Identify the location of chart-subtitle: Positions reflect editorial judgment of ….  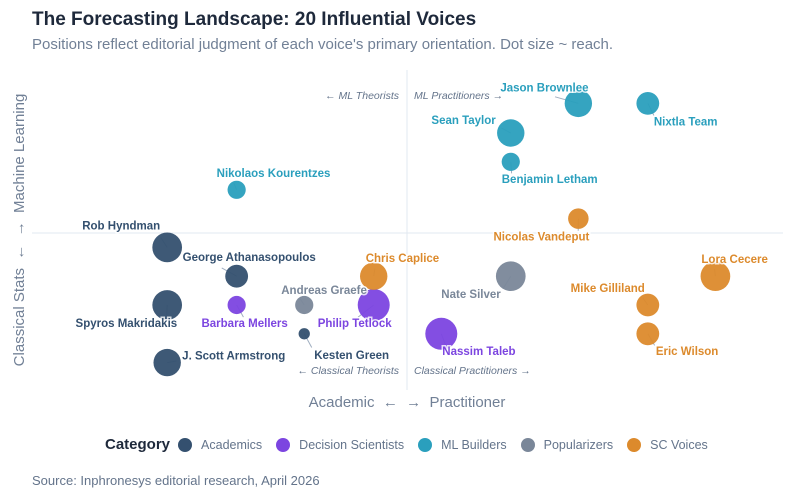
(323, 44).